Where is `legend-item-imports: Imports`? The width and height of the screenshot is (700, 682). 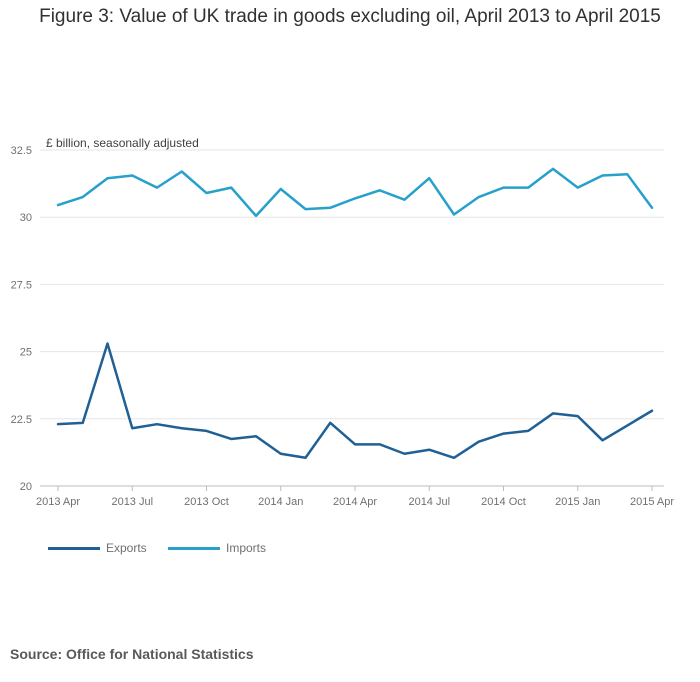
legend-item-imports: Imports is located at coordinates (217, 548).